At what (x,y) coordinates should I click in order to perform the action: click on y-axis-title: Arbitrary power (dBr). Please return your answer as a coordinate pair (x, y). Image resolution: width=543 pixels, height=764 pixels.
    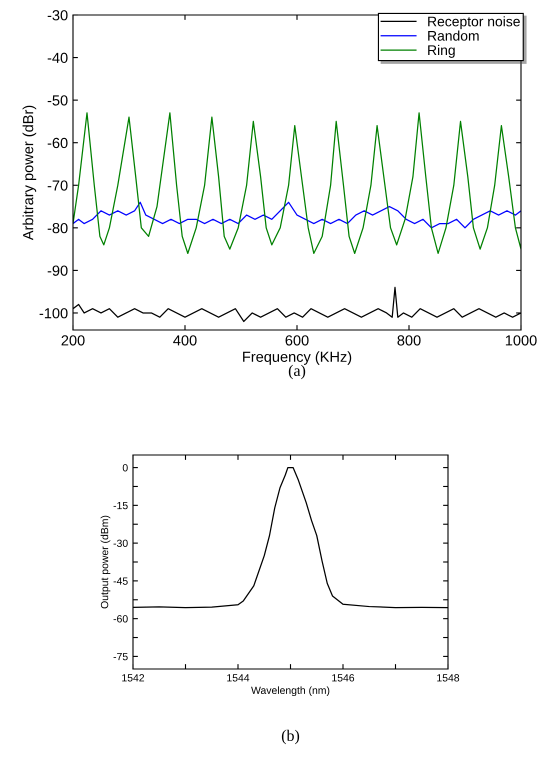
    Looking at the image, I should click on (29, 173).